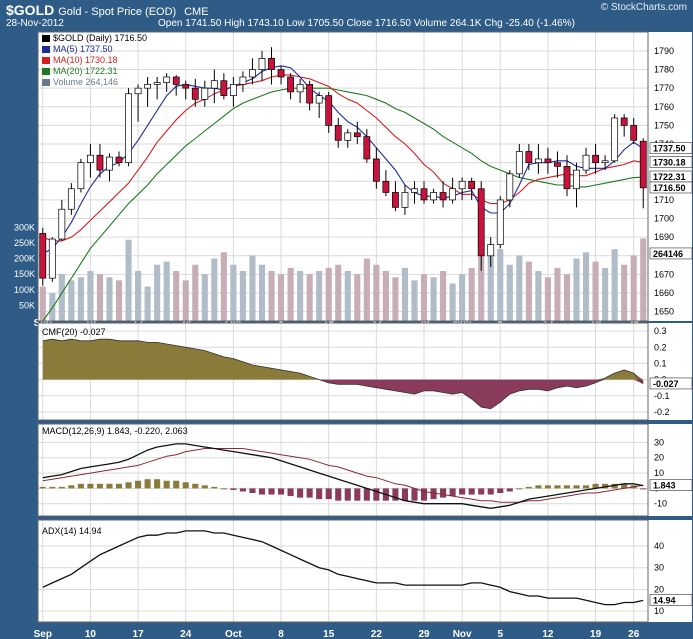  Describe the element at coordinates (664, 293) in the screenshot. I see `price-y-tick-label: 1660` at that location.